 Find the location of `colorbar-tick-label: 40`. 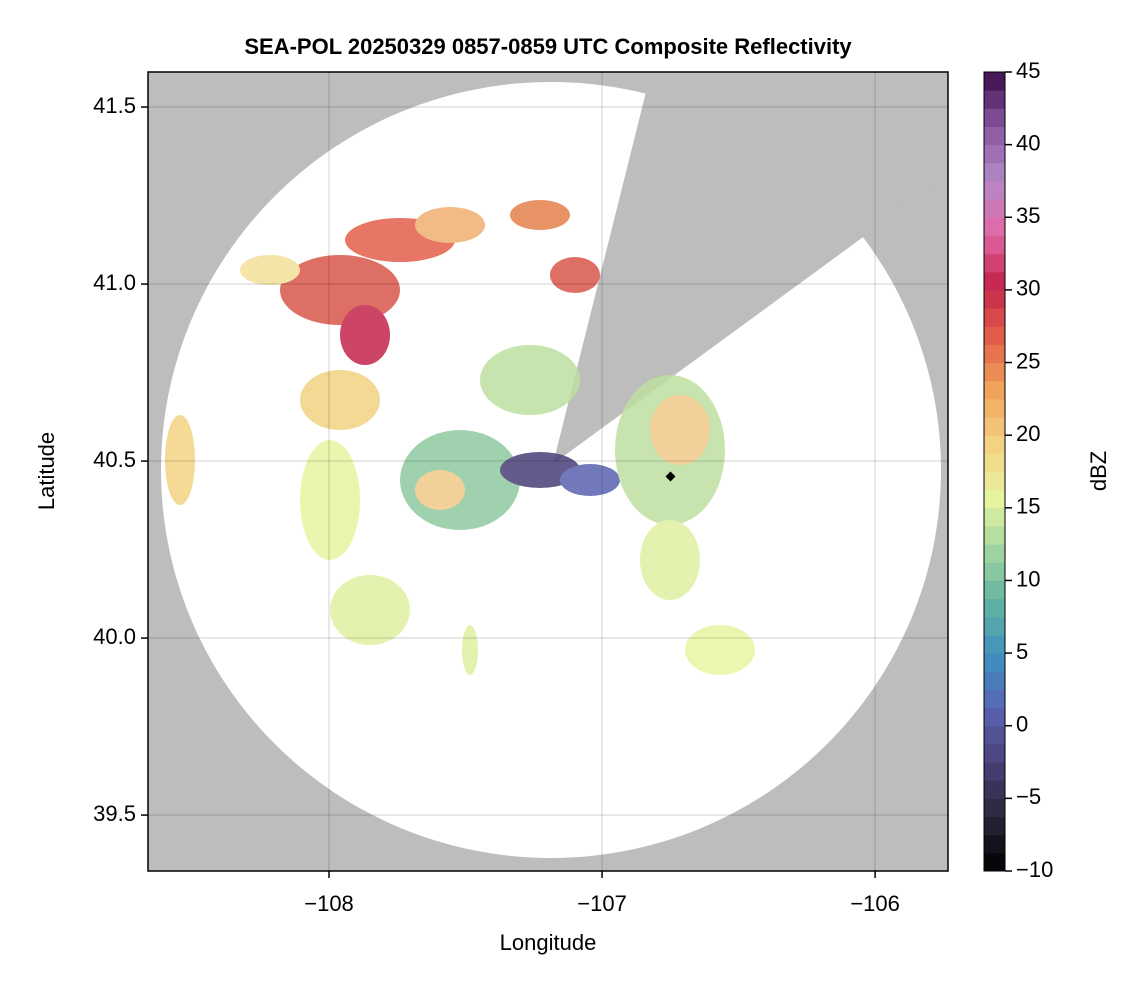

colorbar-tick-label: 40 is located at coordinates (1028, 142).